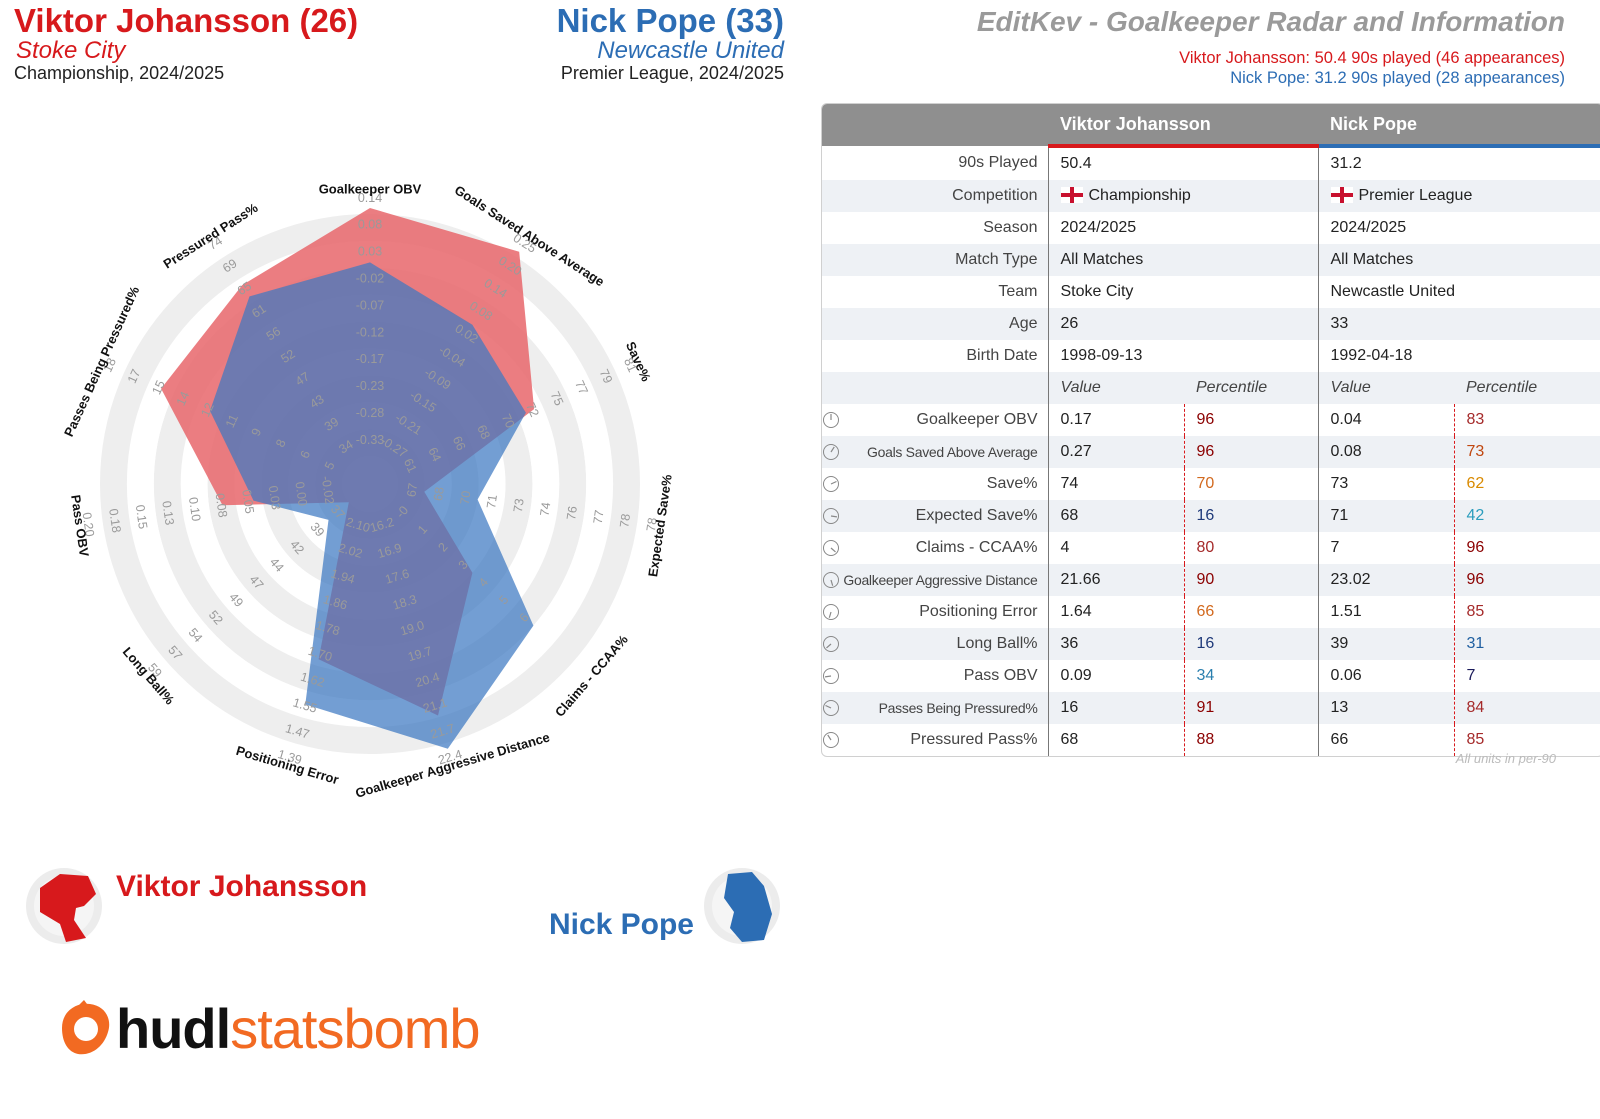  Describe the element at coordinates (1386, 388) in the screenshot. I see `subheader-value-p2: Value` at that location.